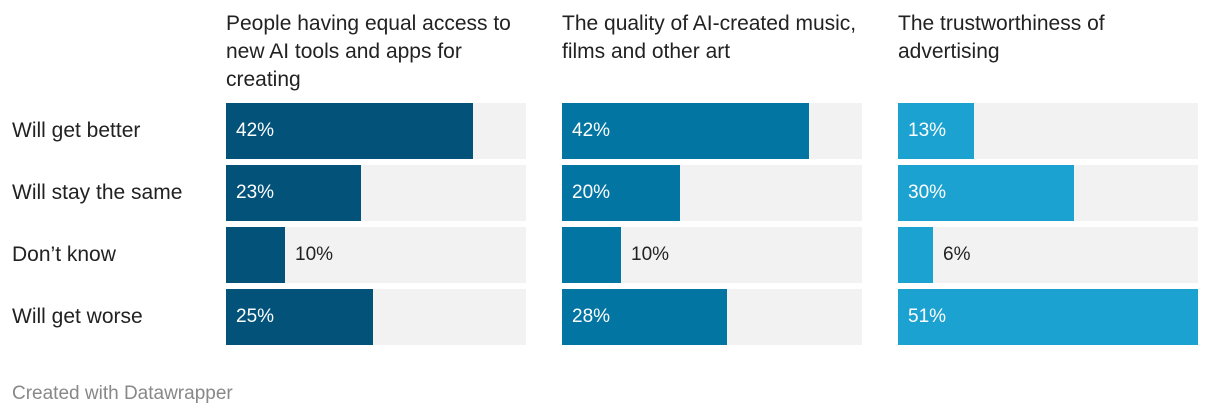 The width and height of the screenshot is (1220, 420). What do you see at coordinates (76, 130) in the screenshot?
I see `row-label: Will get better` at bounding box center [76, 130].